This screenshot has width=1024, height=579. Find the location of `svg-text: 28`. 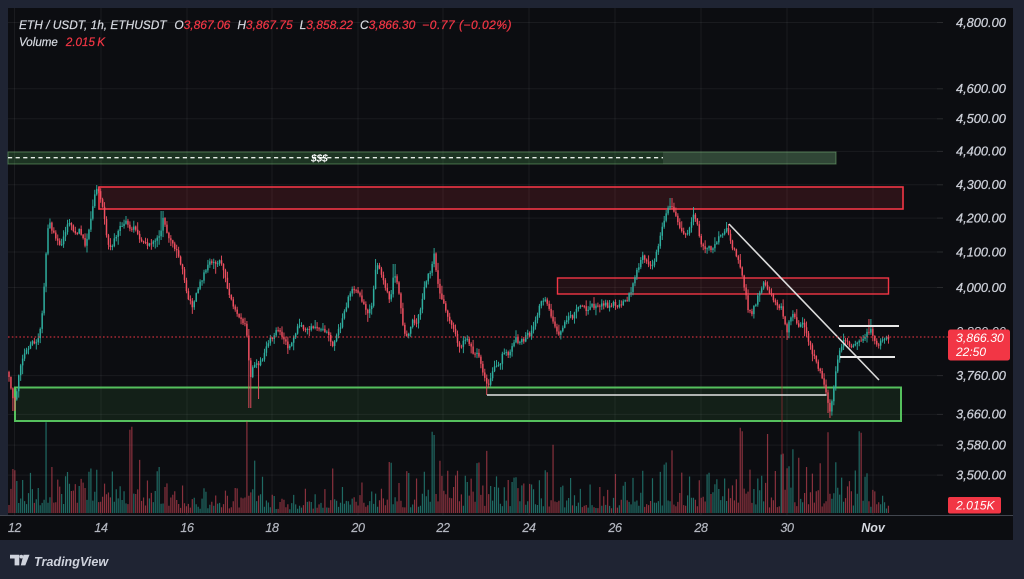

svg-text: 28 is located at coordinates (700, 528).